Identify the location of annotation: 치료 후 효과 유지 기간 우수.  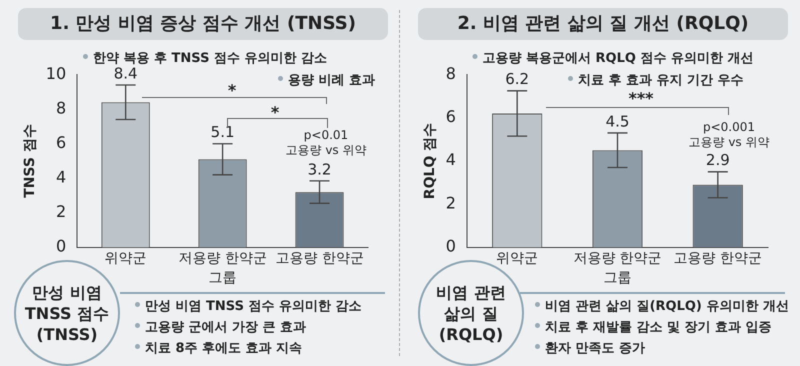
(660, 80).